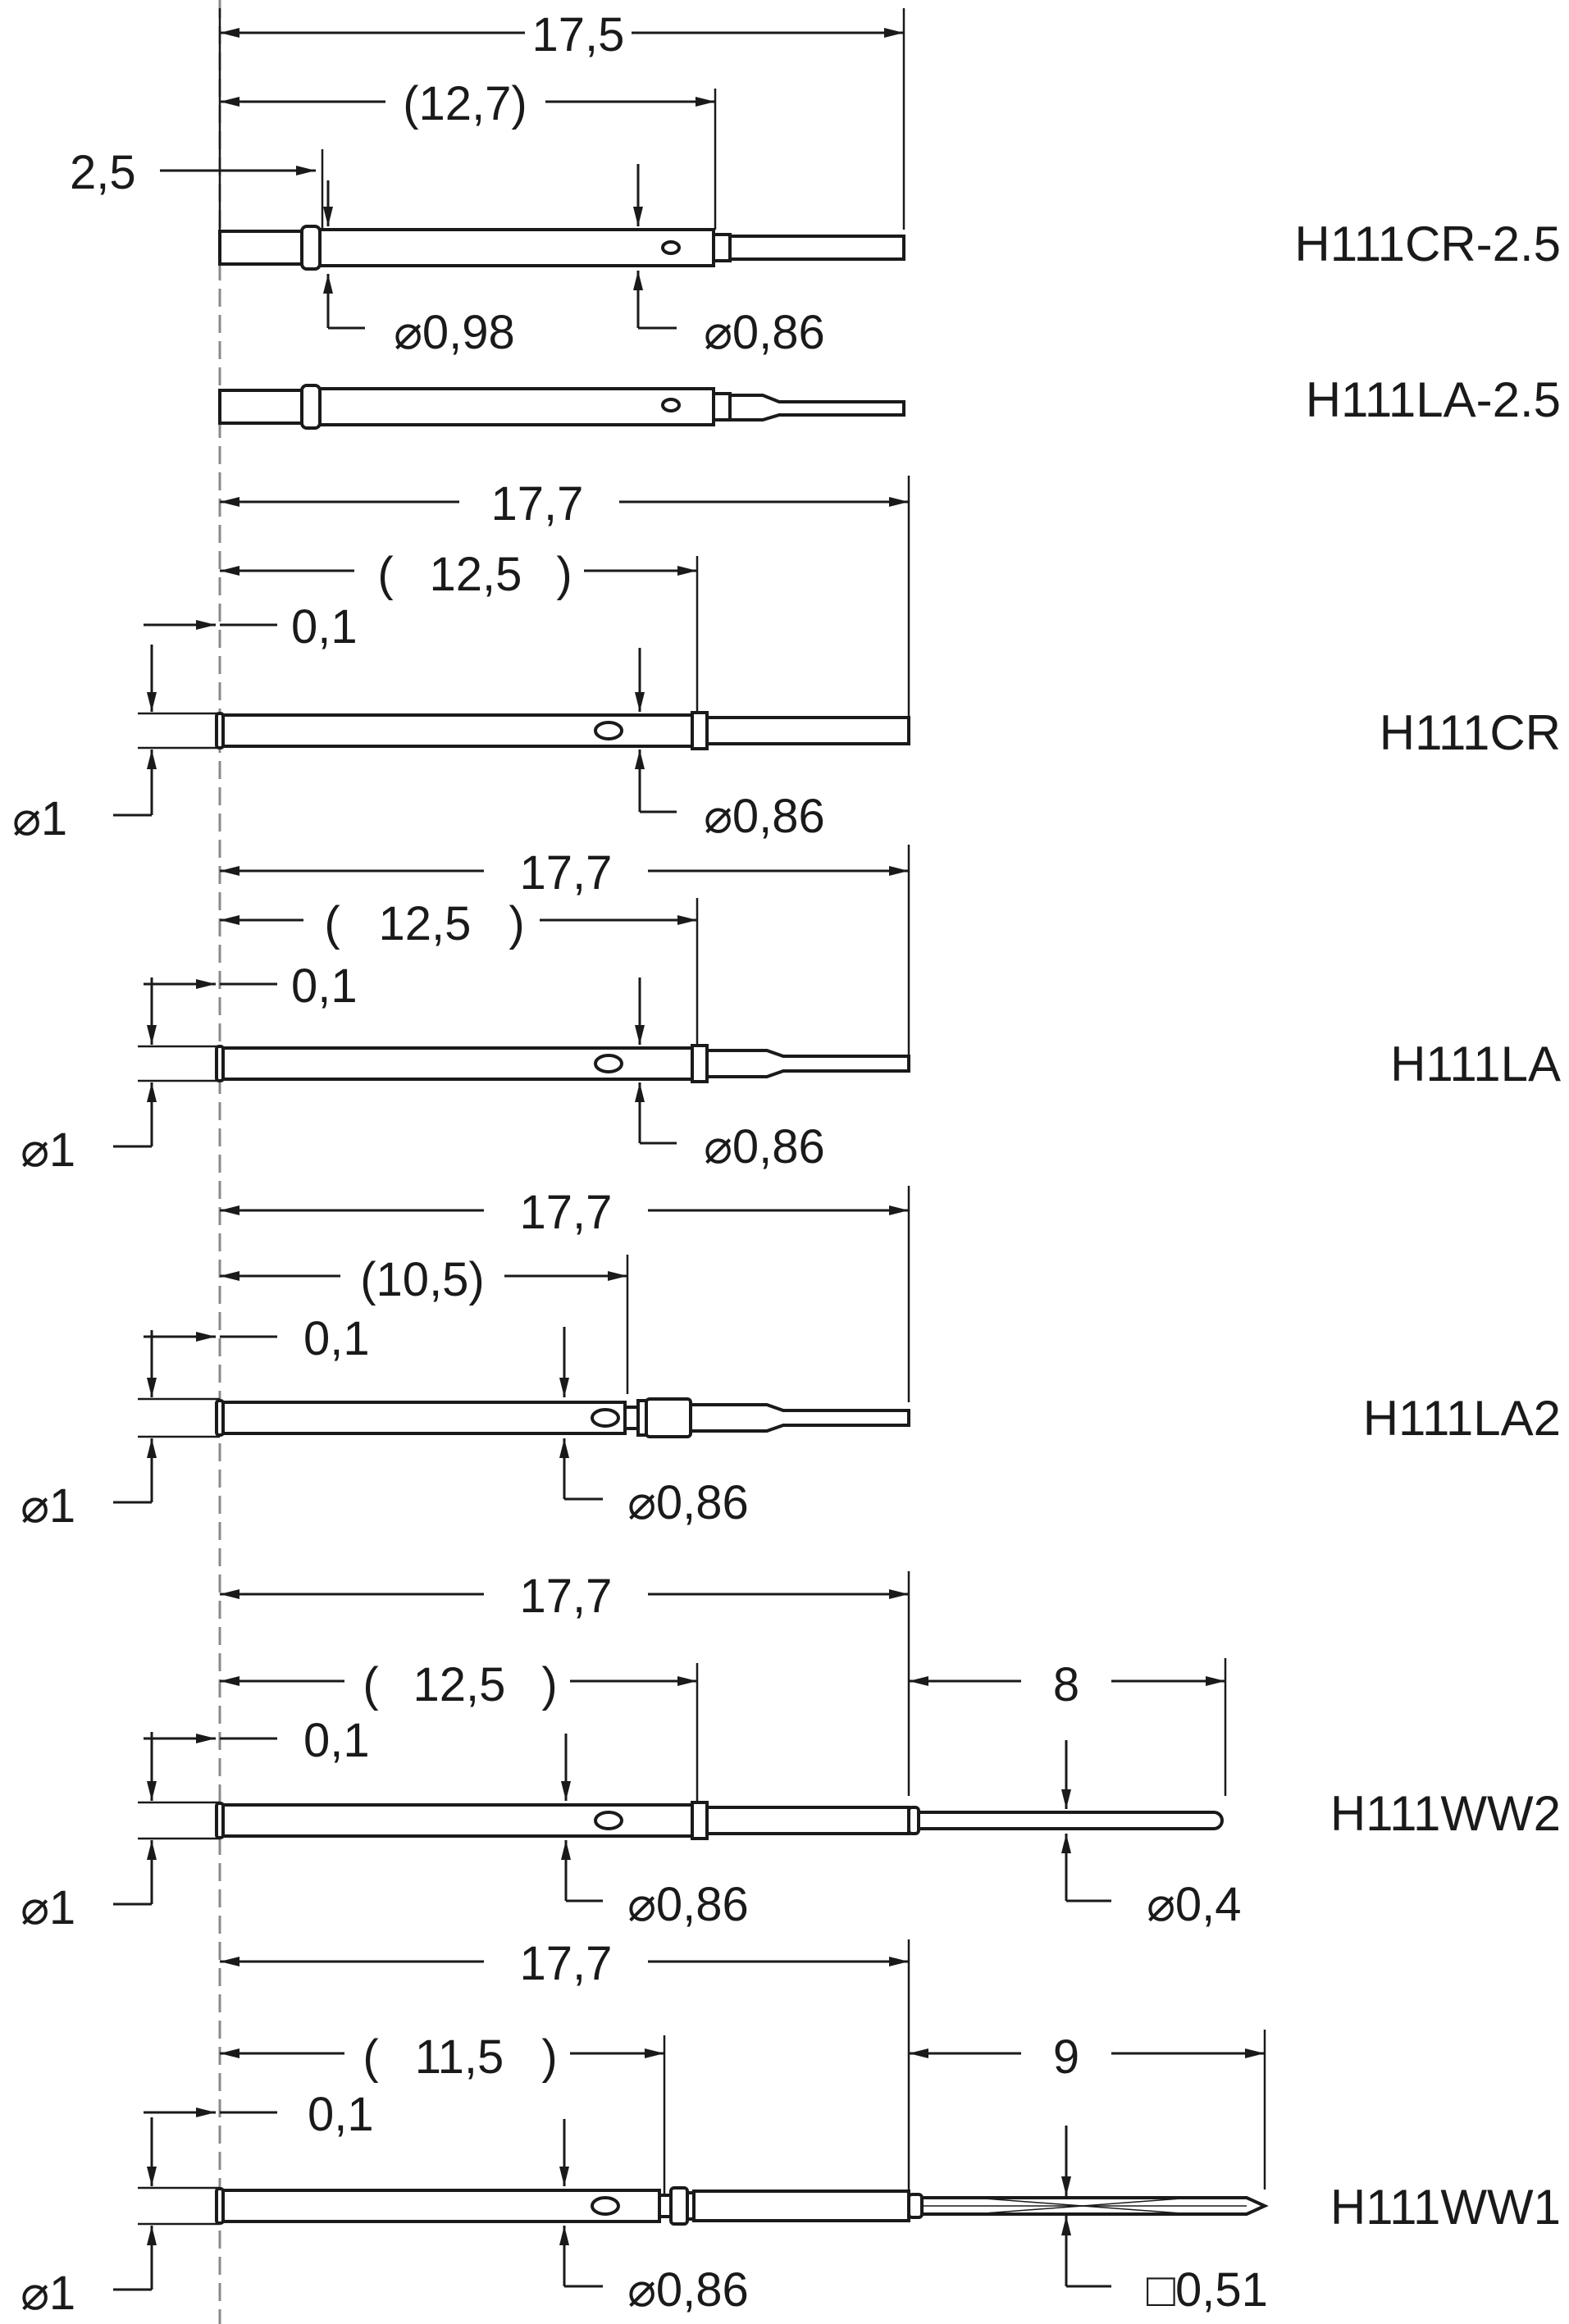 The height and width of the screenshot is (2324, 1569). I want to click on dim-square-tail: □0,51, so click(1207, 2290).